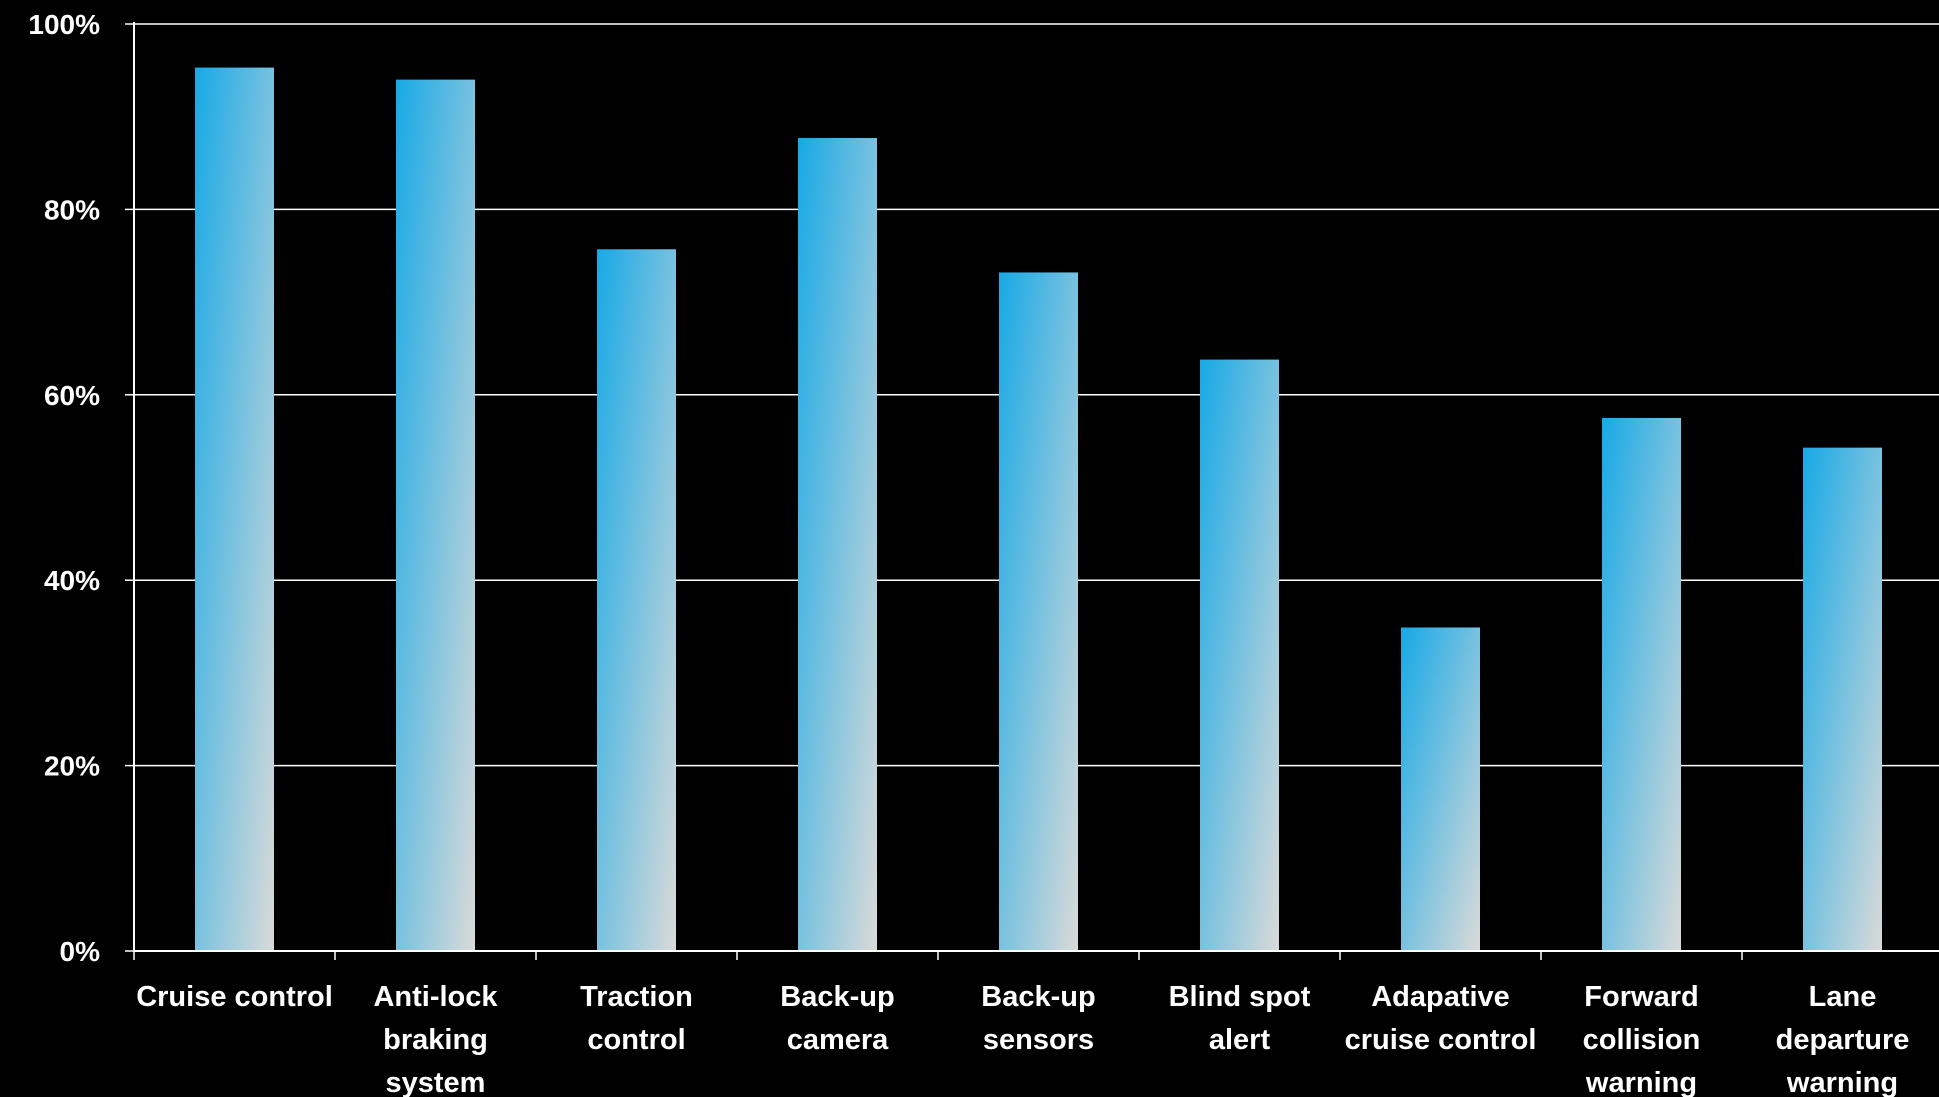  I want to click on x-category-label: Forward collision warning, so click(1642, 1039).